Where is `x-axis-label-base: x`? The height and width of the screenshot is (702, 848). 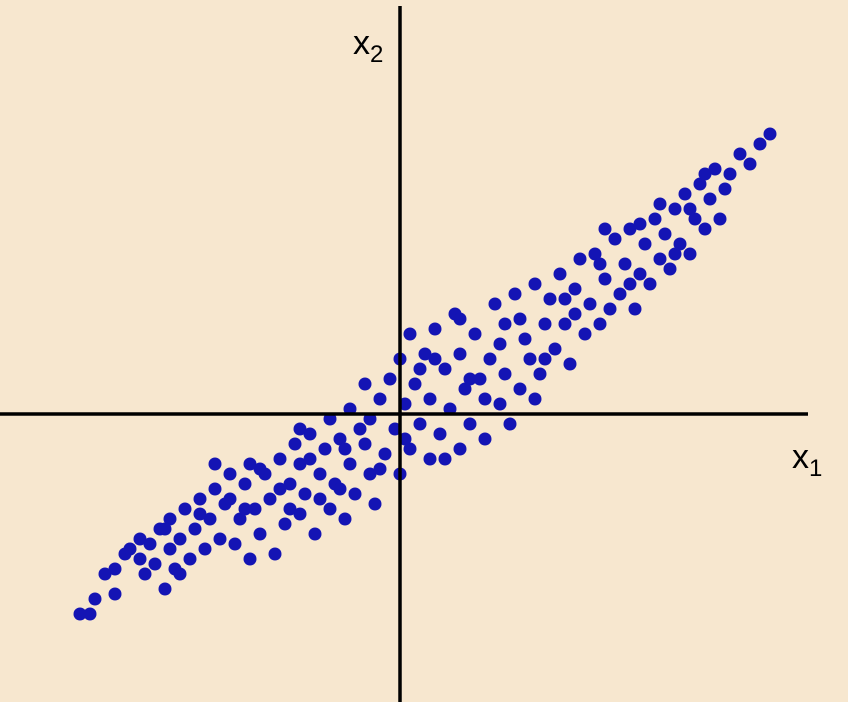
x-axis-label-base: x is located at coordinates (800, 457).